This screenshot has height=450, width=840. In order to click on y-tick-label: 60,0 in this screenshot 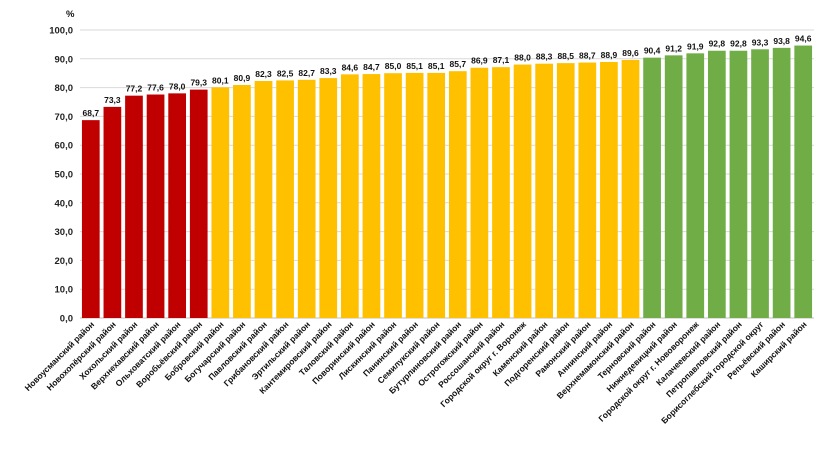, I will do `click(64, 146)`.